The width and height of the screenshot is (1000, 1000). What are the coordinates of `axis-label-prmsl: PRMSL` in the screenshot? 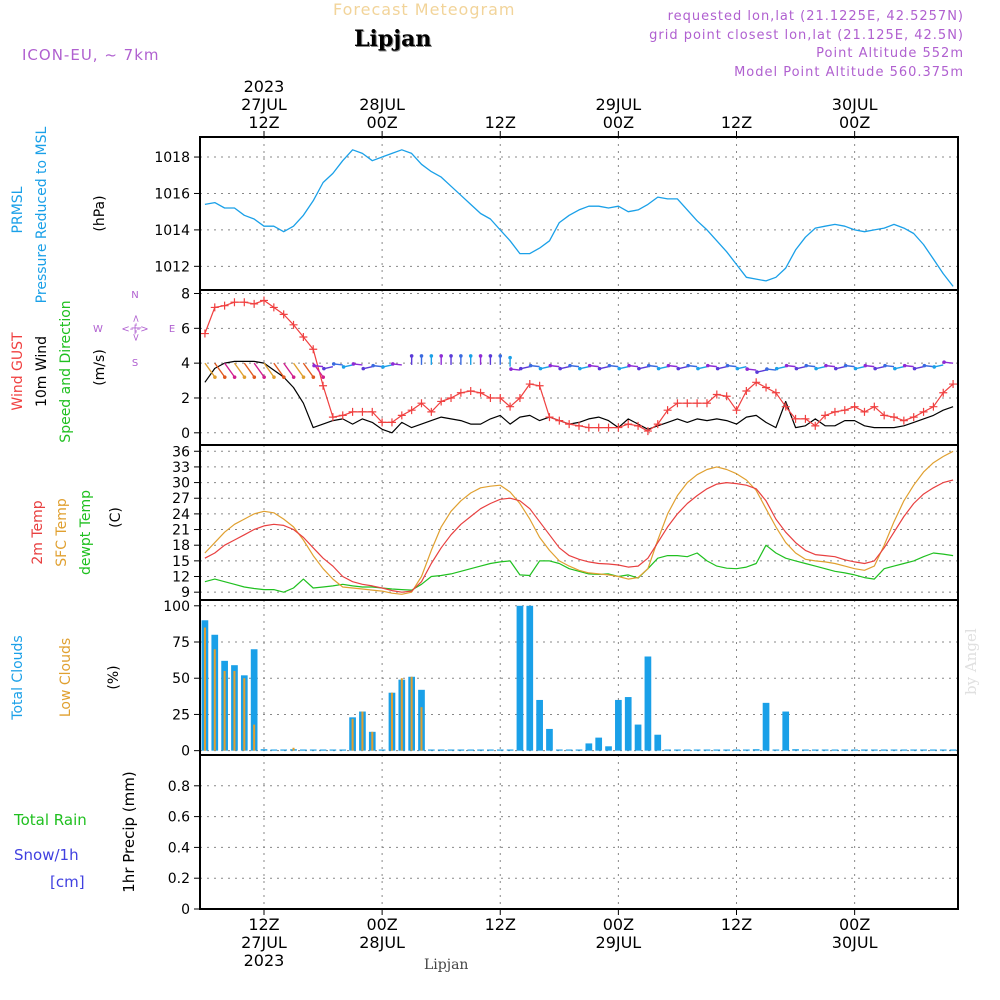 It's located at (18, 209).